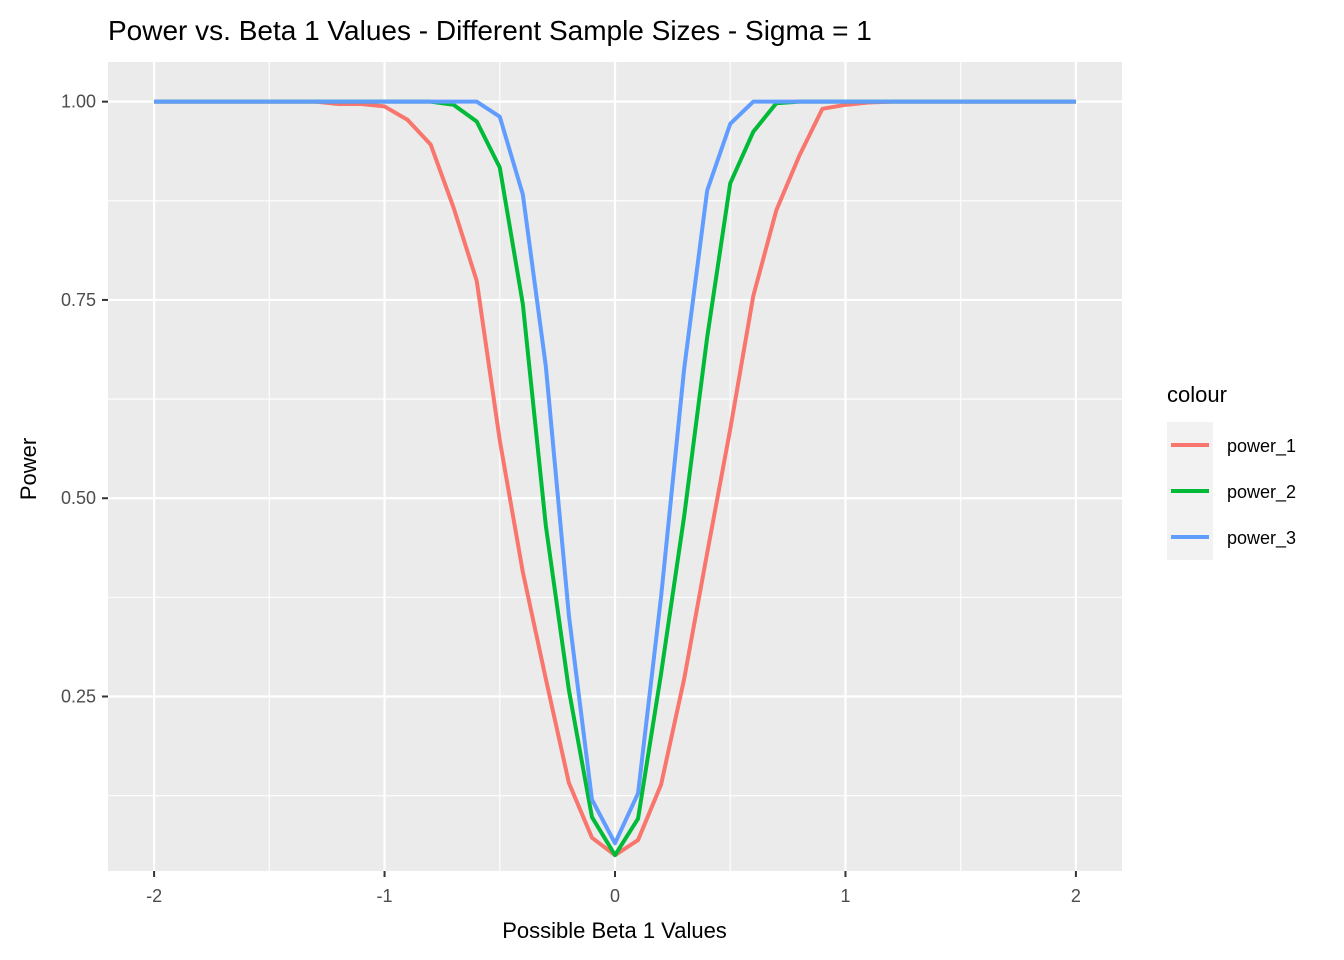  I want to click on x-tick-label: -2, so click(154, 896).